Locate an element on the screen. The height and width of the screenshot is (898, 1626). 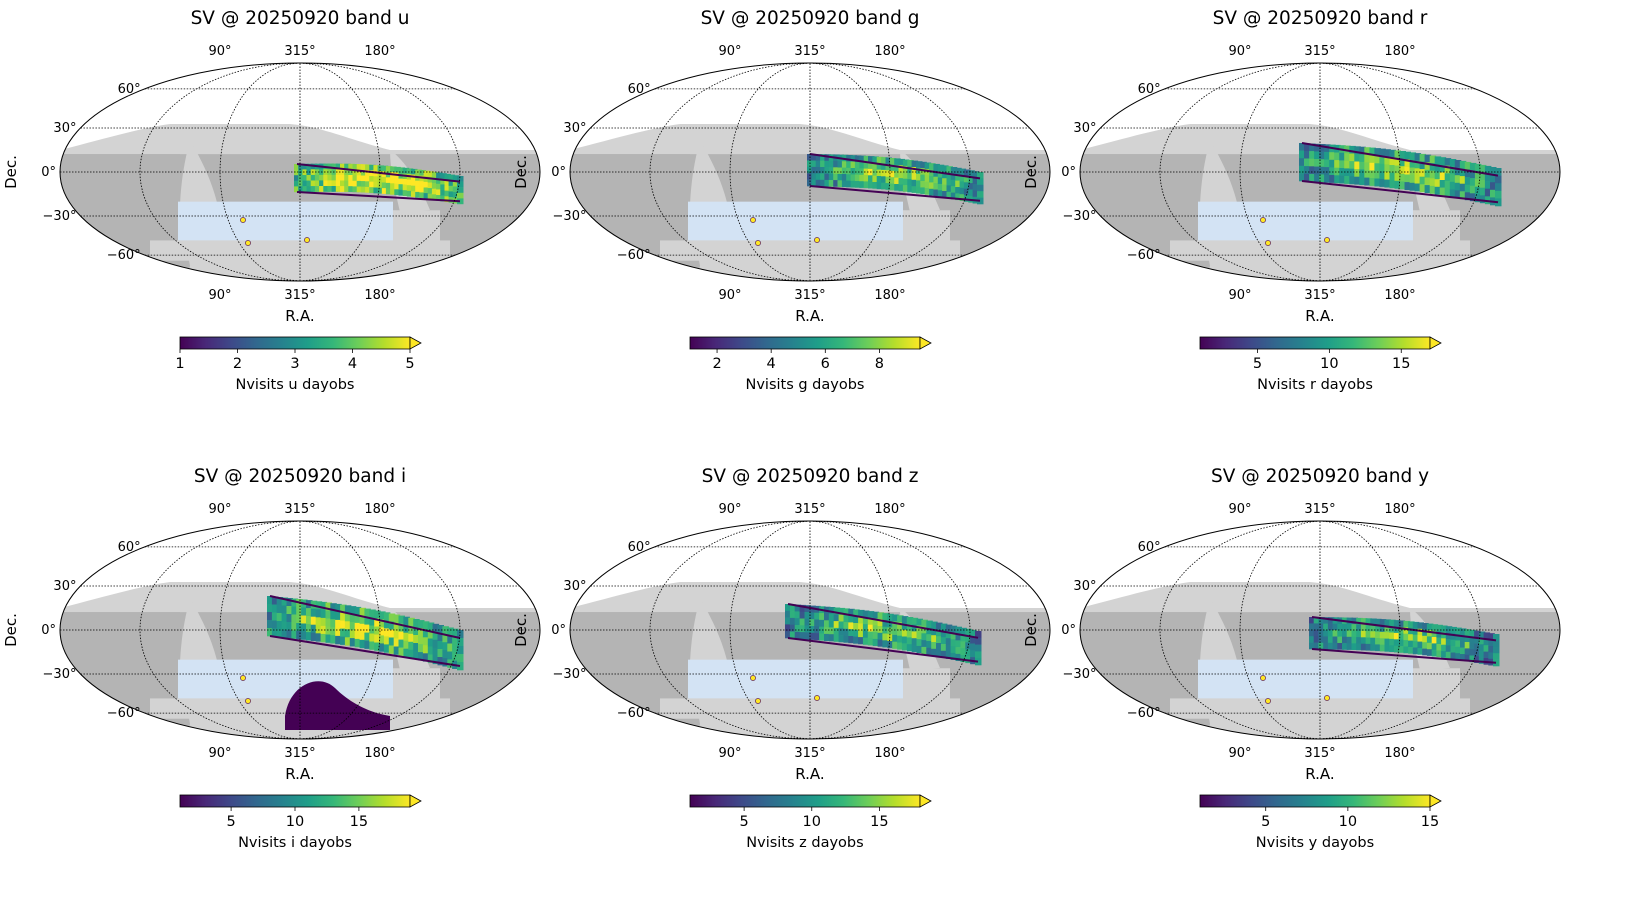
ra-tick-label-top: 90° is located at coordinates (1239, 51).